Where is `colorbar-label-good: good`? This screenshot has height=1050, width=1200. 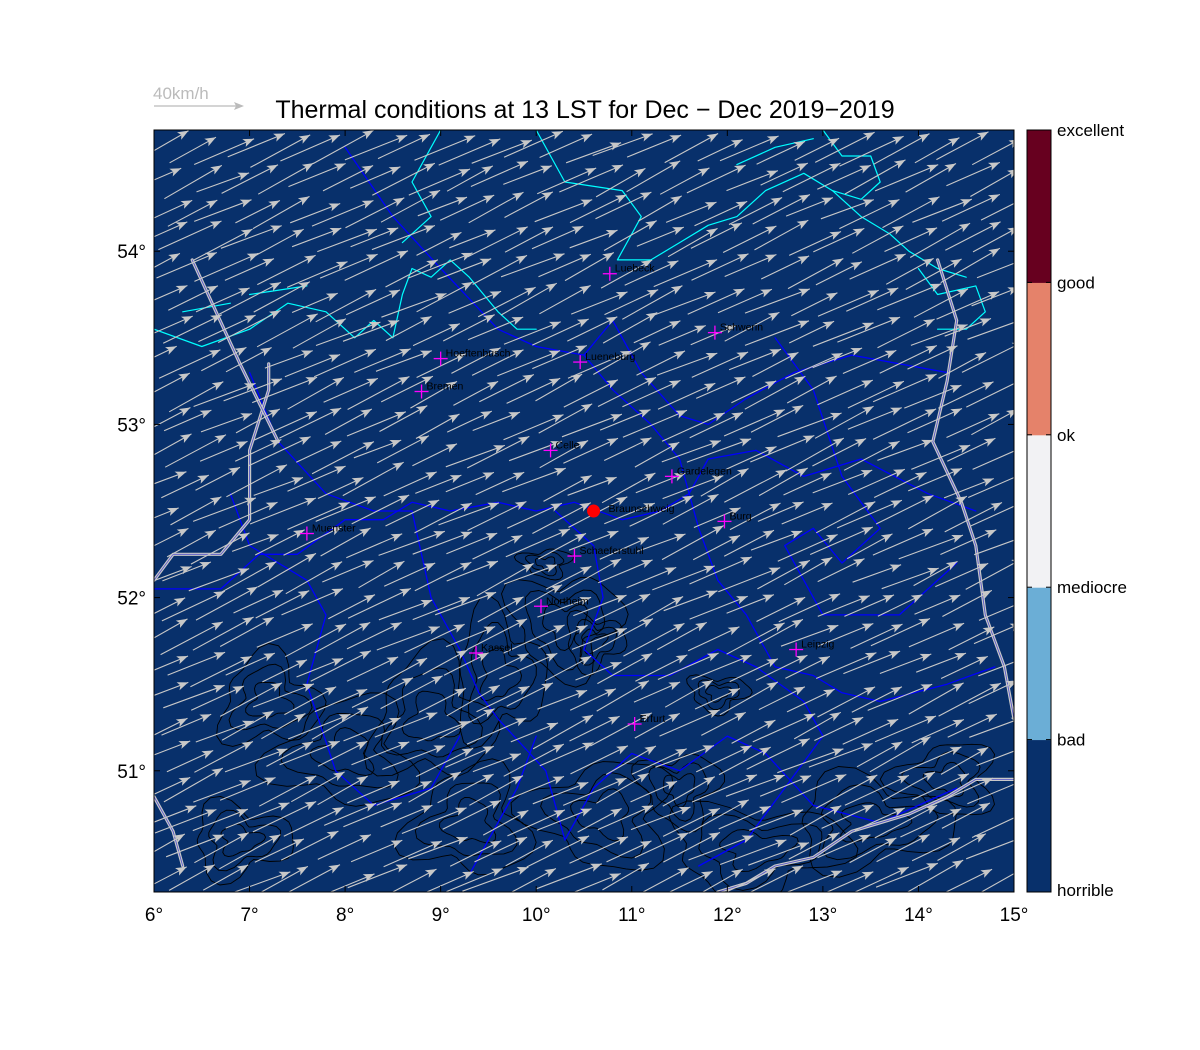
colorbar-label-good: good is located at coordinates (1076, 282).